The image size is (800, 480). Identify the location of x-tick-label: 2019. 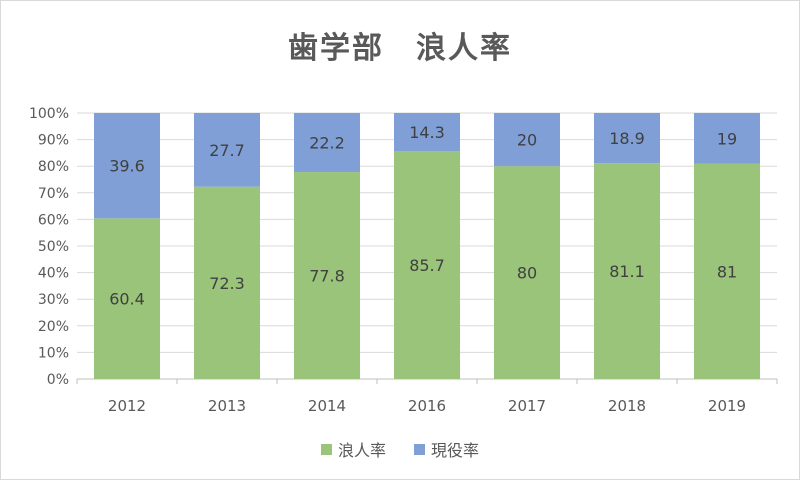
(727, 406).